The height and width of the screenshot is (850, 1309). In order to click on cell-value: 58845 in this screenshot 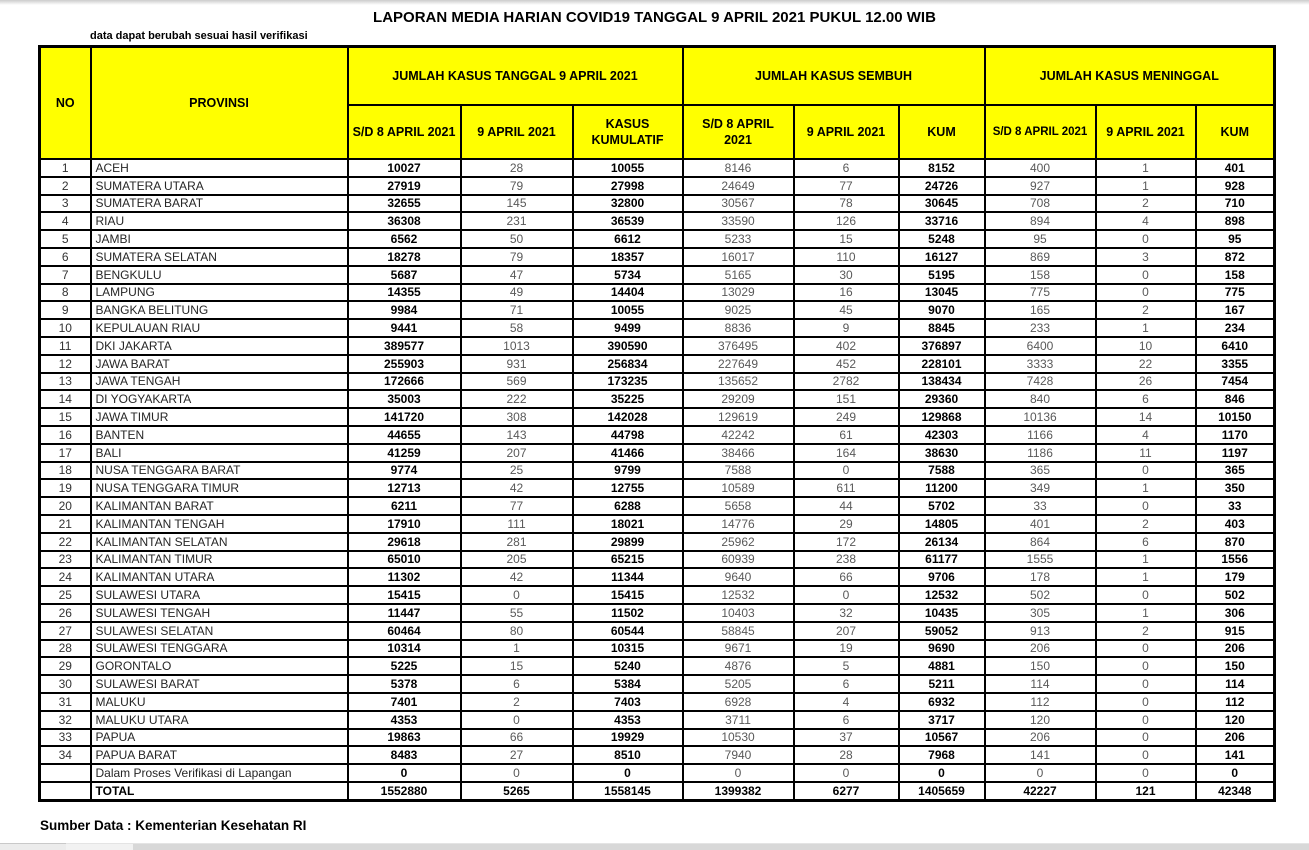, I will do `click(738, 630)`.